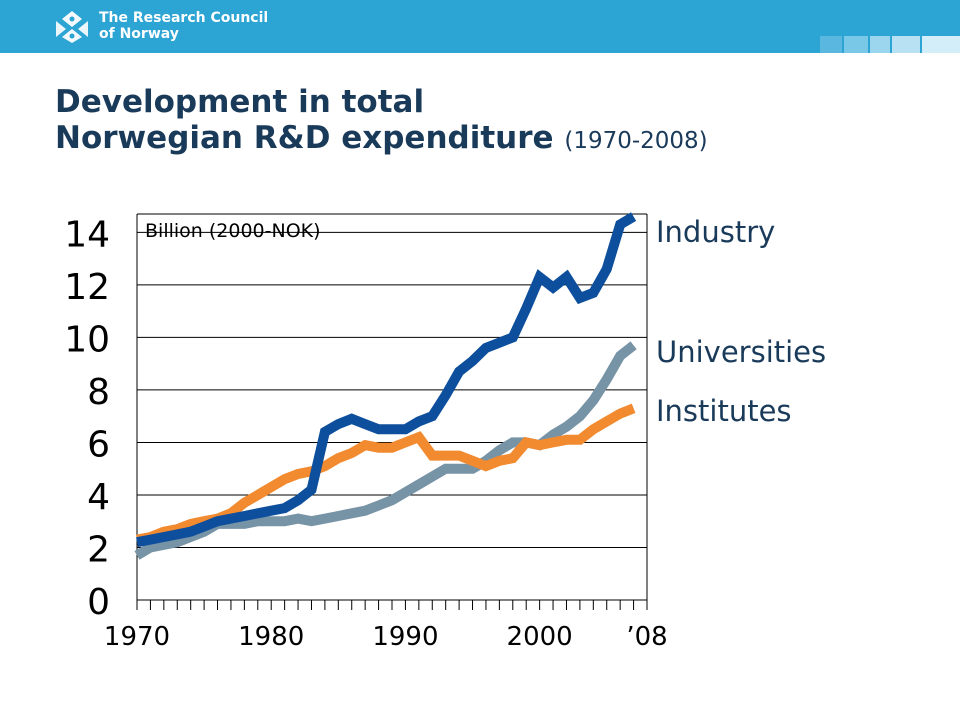 The width and height of the screenshot is (960, 720). I want to click on series-label-universities: Universities, so click(741, 352).